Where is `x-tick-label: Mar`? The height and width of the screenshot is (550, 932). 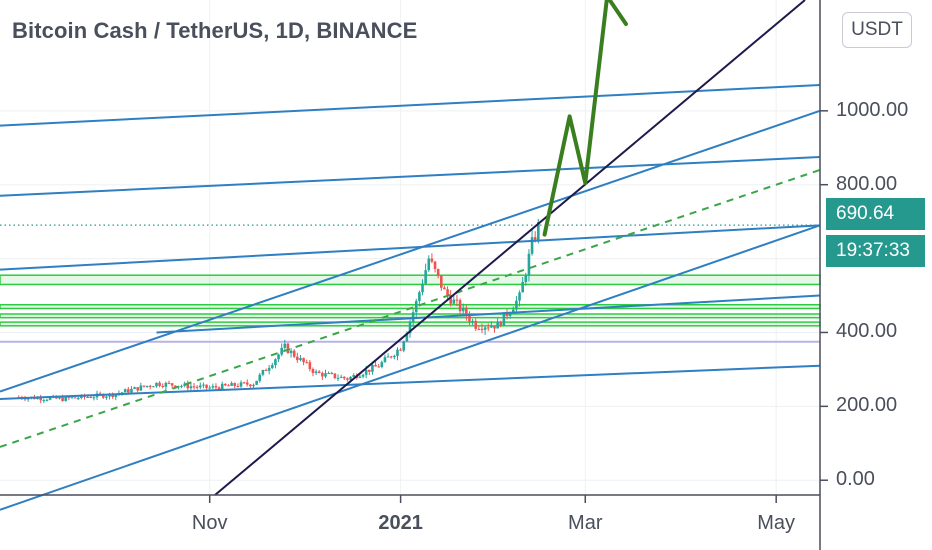
x-tick-label: Mar is located at coordinates (585, 523).